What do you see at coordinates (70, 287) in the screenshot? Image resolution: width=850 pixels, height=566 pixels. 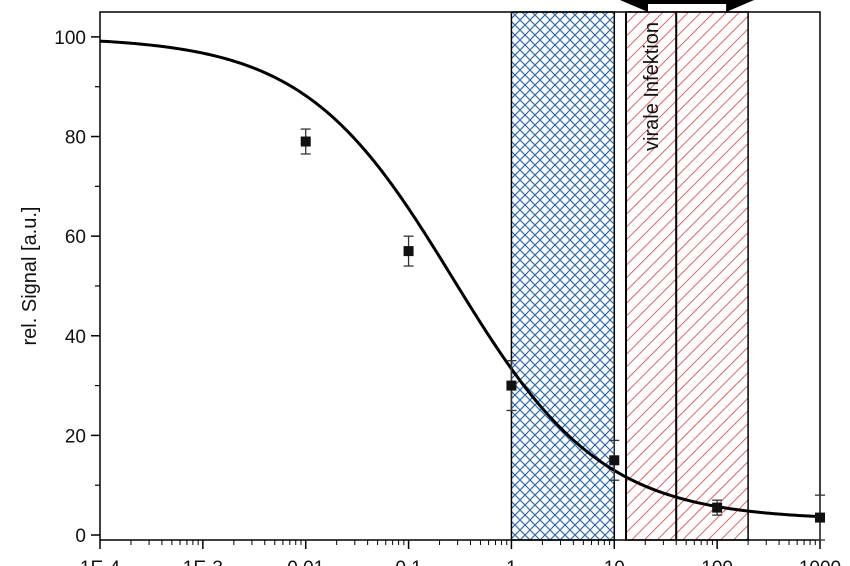 I see `y-tick-labels: 0 20 40 60 80 100` at bounding box center [70, 287].